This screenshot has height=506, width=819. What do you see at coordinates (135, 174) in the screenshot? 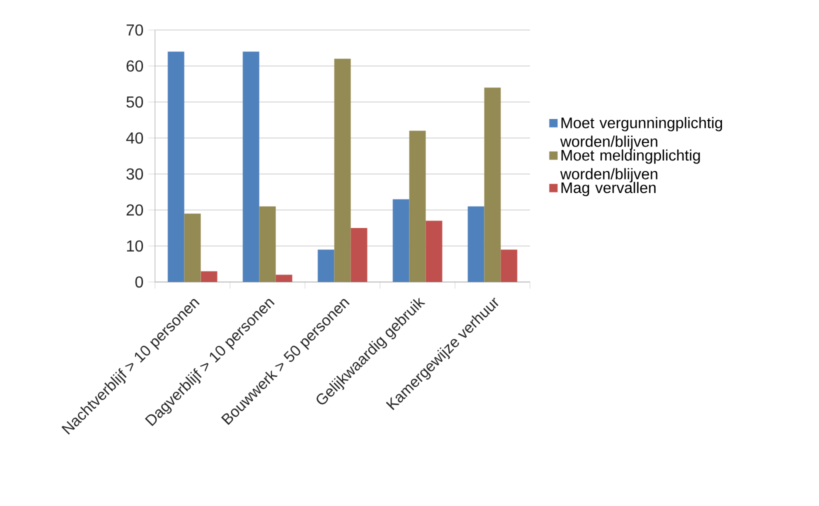
I see `y-tick-label: 30` at bounding box center [135, 174].